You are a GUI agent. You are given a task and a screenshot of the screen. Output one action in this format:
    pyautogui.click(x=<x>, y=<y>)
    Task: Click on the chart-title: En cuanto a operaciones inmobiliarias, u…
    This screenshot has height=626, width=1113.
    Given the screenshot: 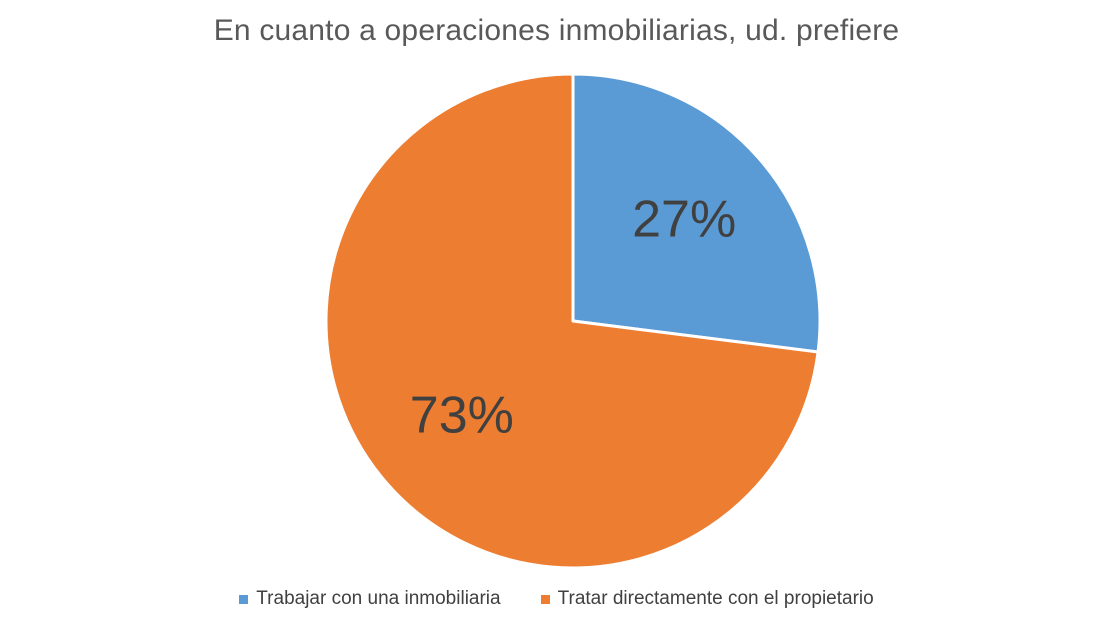 What is the action you would take?
    pyautogui.click(x=556, y=30)
    